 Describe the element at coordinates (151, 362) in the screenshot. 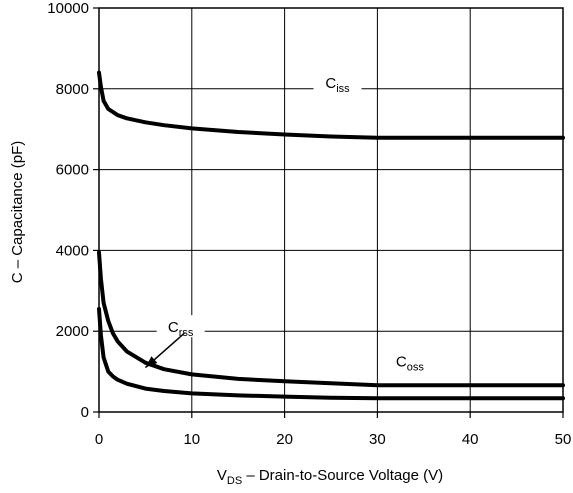

I see `rss-pointer-arrowhead` at that location.